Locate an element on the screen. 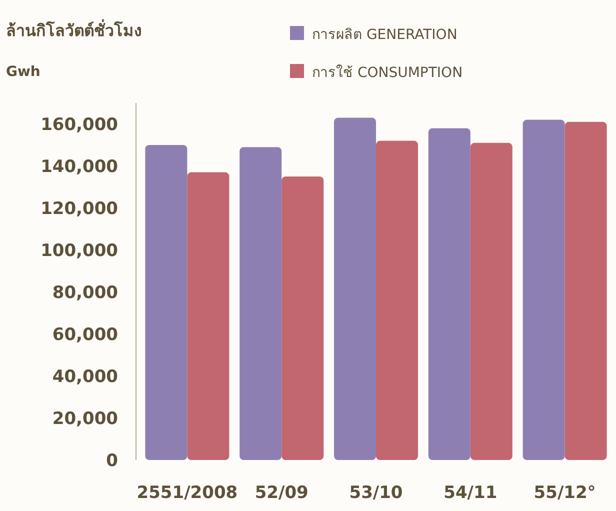 The image size is (616, 511). x-tick-label: 53/10 is located at coordinates (376, 493).